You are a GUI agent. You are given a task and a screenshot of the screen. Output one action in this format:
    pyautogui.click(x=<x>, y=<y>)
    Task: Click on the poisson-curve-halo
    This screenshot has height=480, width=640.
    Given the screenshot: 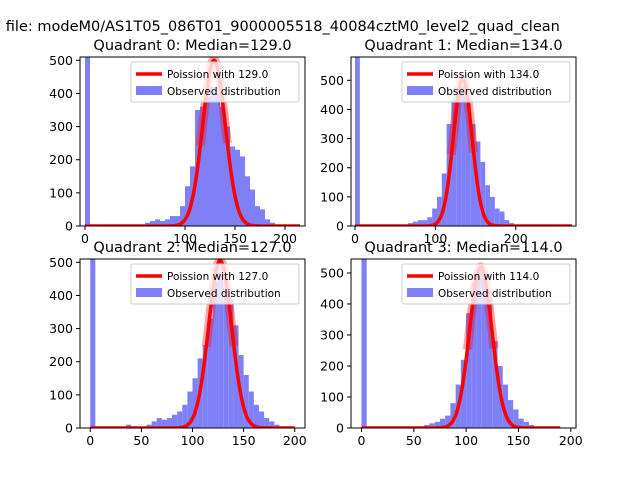 What is the action you would take?
    pyautogui.click(x=220, y=303)
    